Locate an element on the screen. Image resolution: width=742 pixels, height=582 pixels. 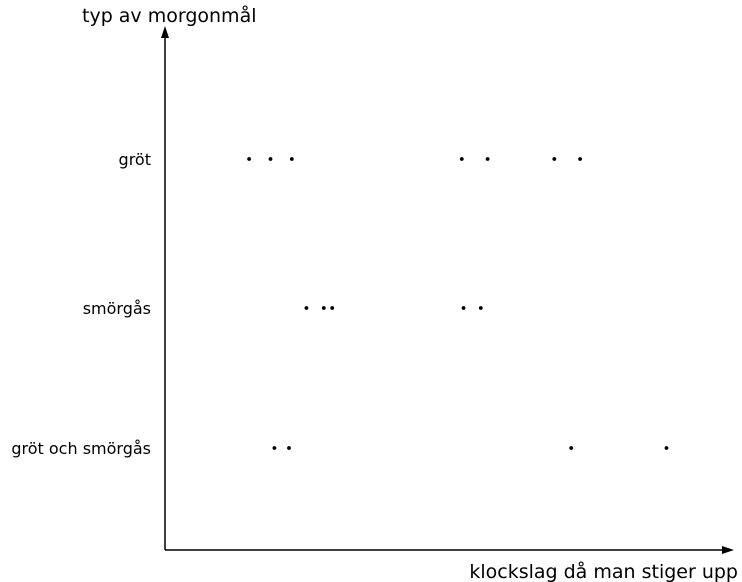
x-axis is located at coordinates (449, 550).